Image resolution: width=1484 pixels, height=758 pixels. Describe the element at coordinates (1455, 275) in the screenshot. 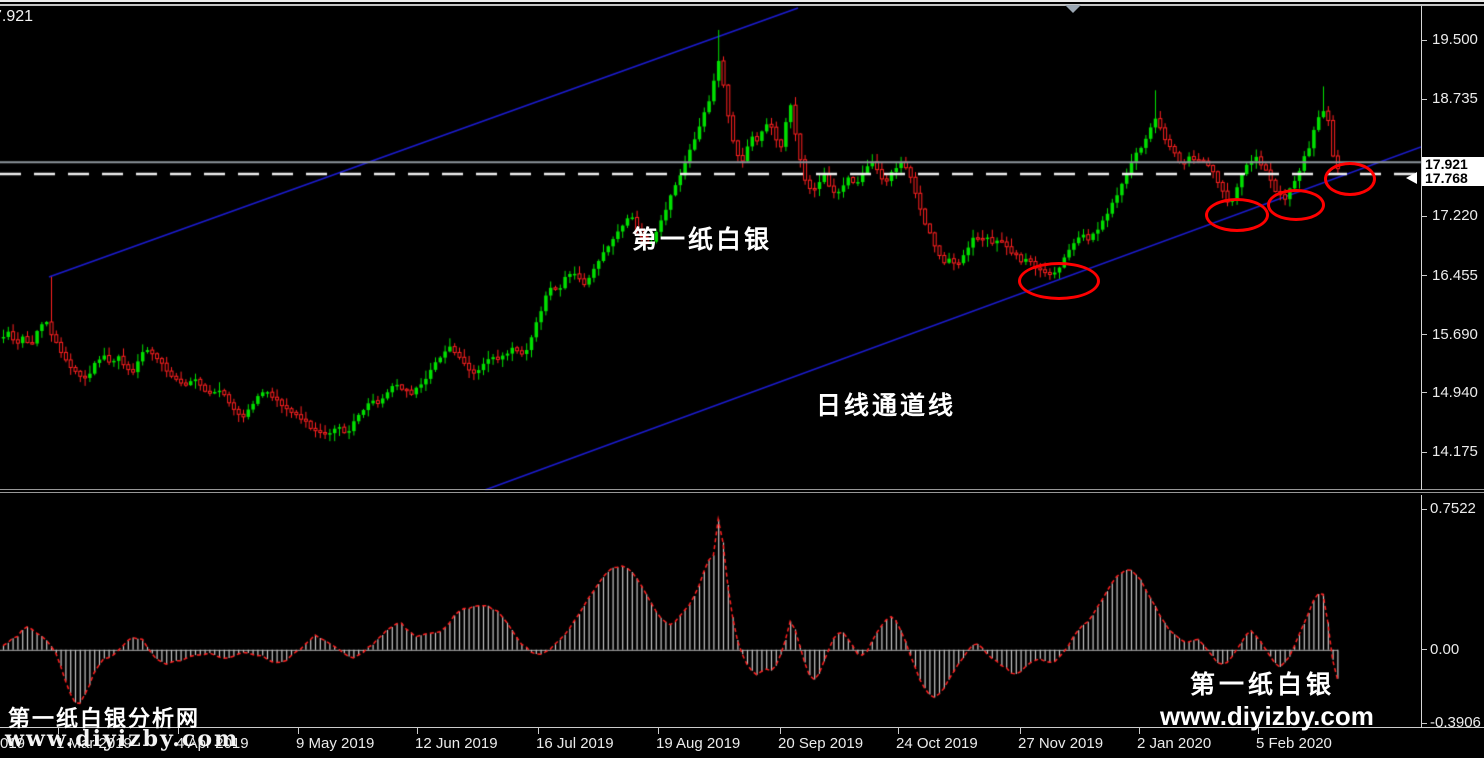

I see `price-axis-label: 16.455` at that location.